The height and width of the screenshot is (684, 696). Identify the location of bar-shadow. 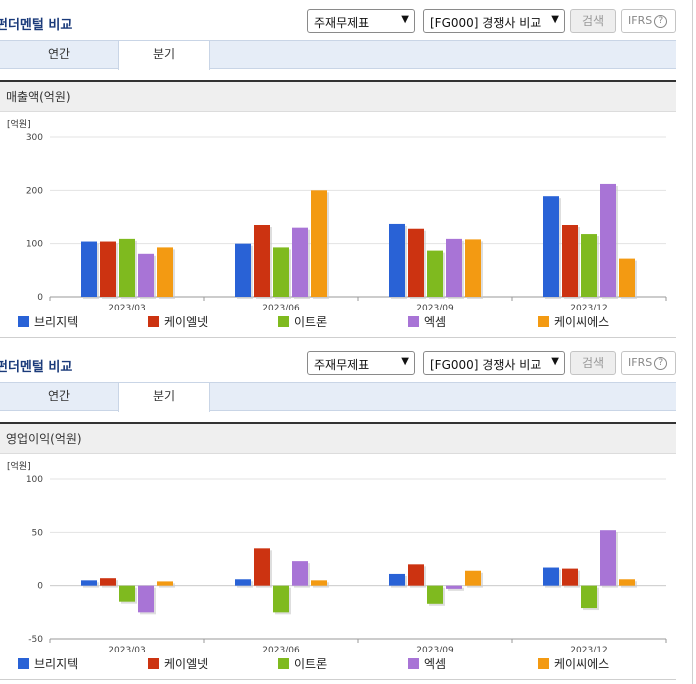
(456, 589).